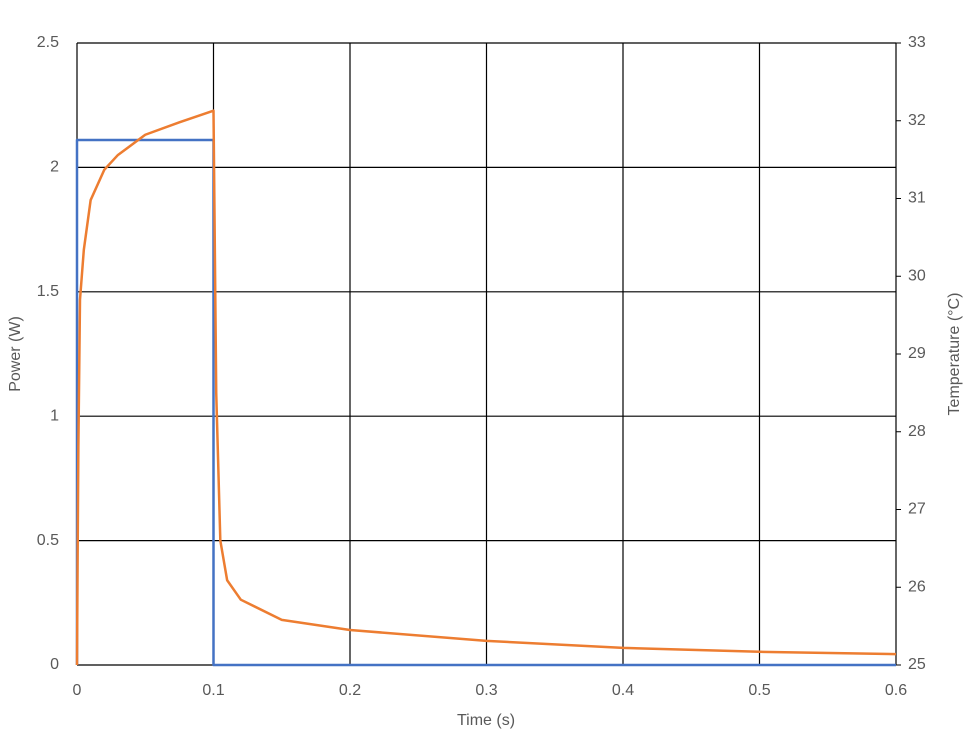  Describe the element at coordinates (954, 354) in the screenshot. I see `y2-axis-title: Temperature (°C)` at that location.